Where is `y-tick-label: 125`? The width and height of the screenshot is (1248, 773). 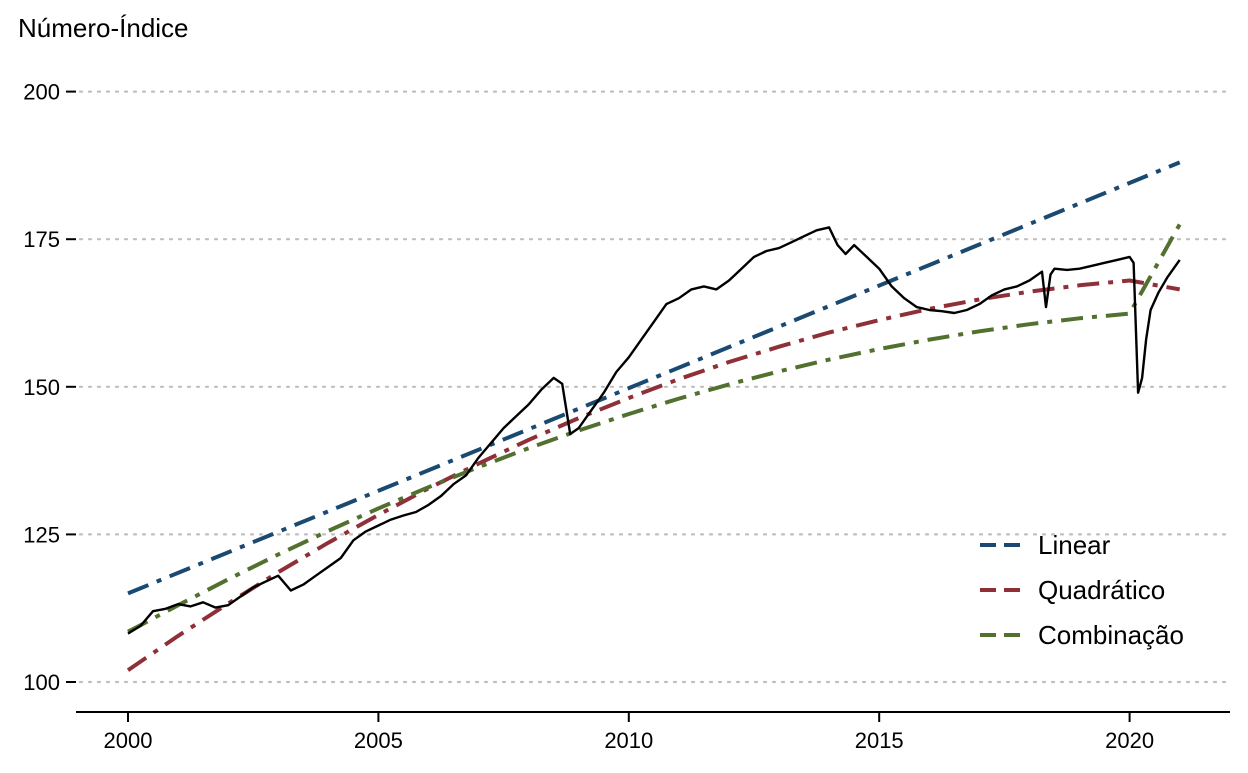 y-tick-label: 125 is located at coordinates (41, 534).